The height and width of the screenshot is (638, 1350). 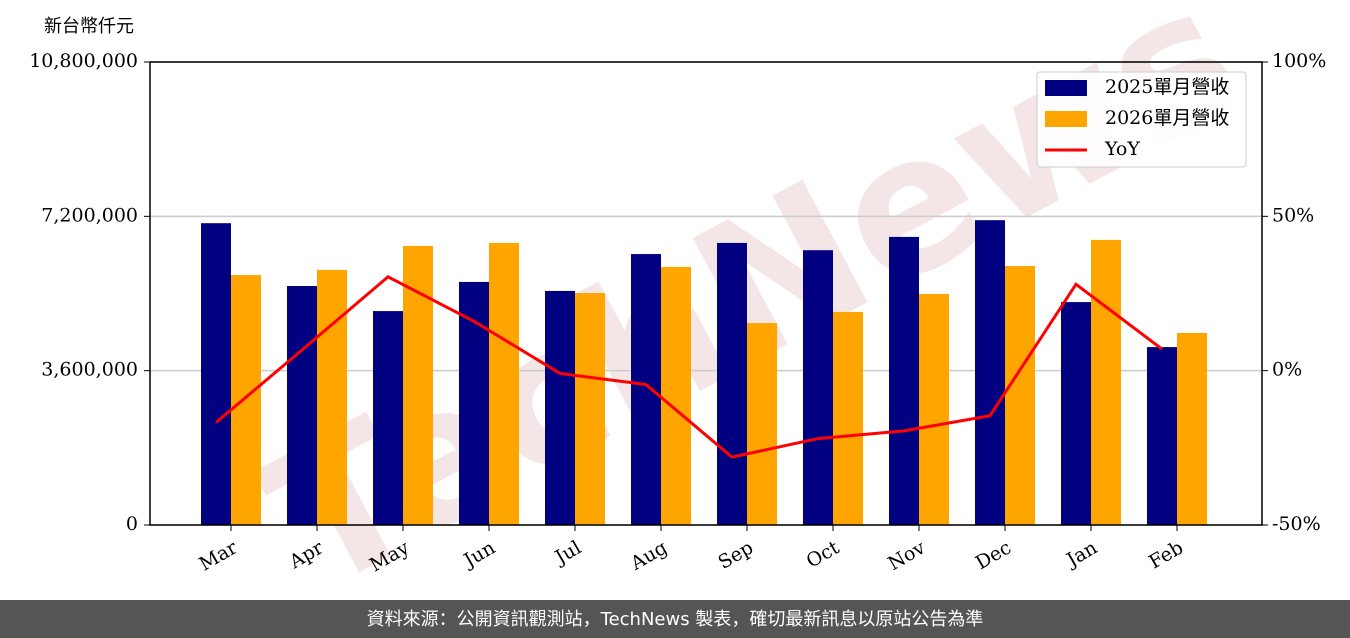 What do you see at coordinates (83, 61) in the screenshot?
I see `y-tick-label: 10,800,000` at bounding box center [83, 61].